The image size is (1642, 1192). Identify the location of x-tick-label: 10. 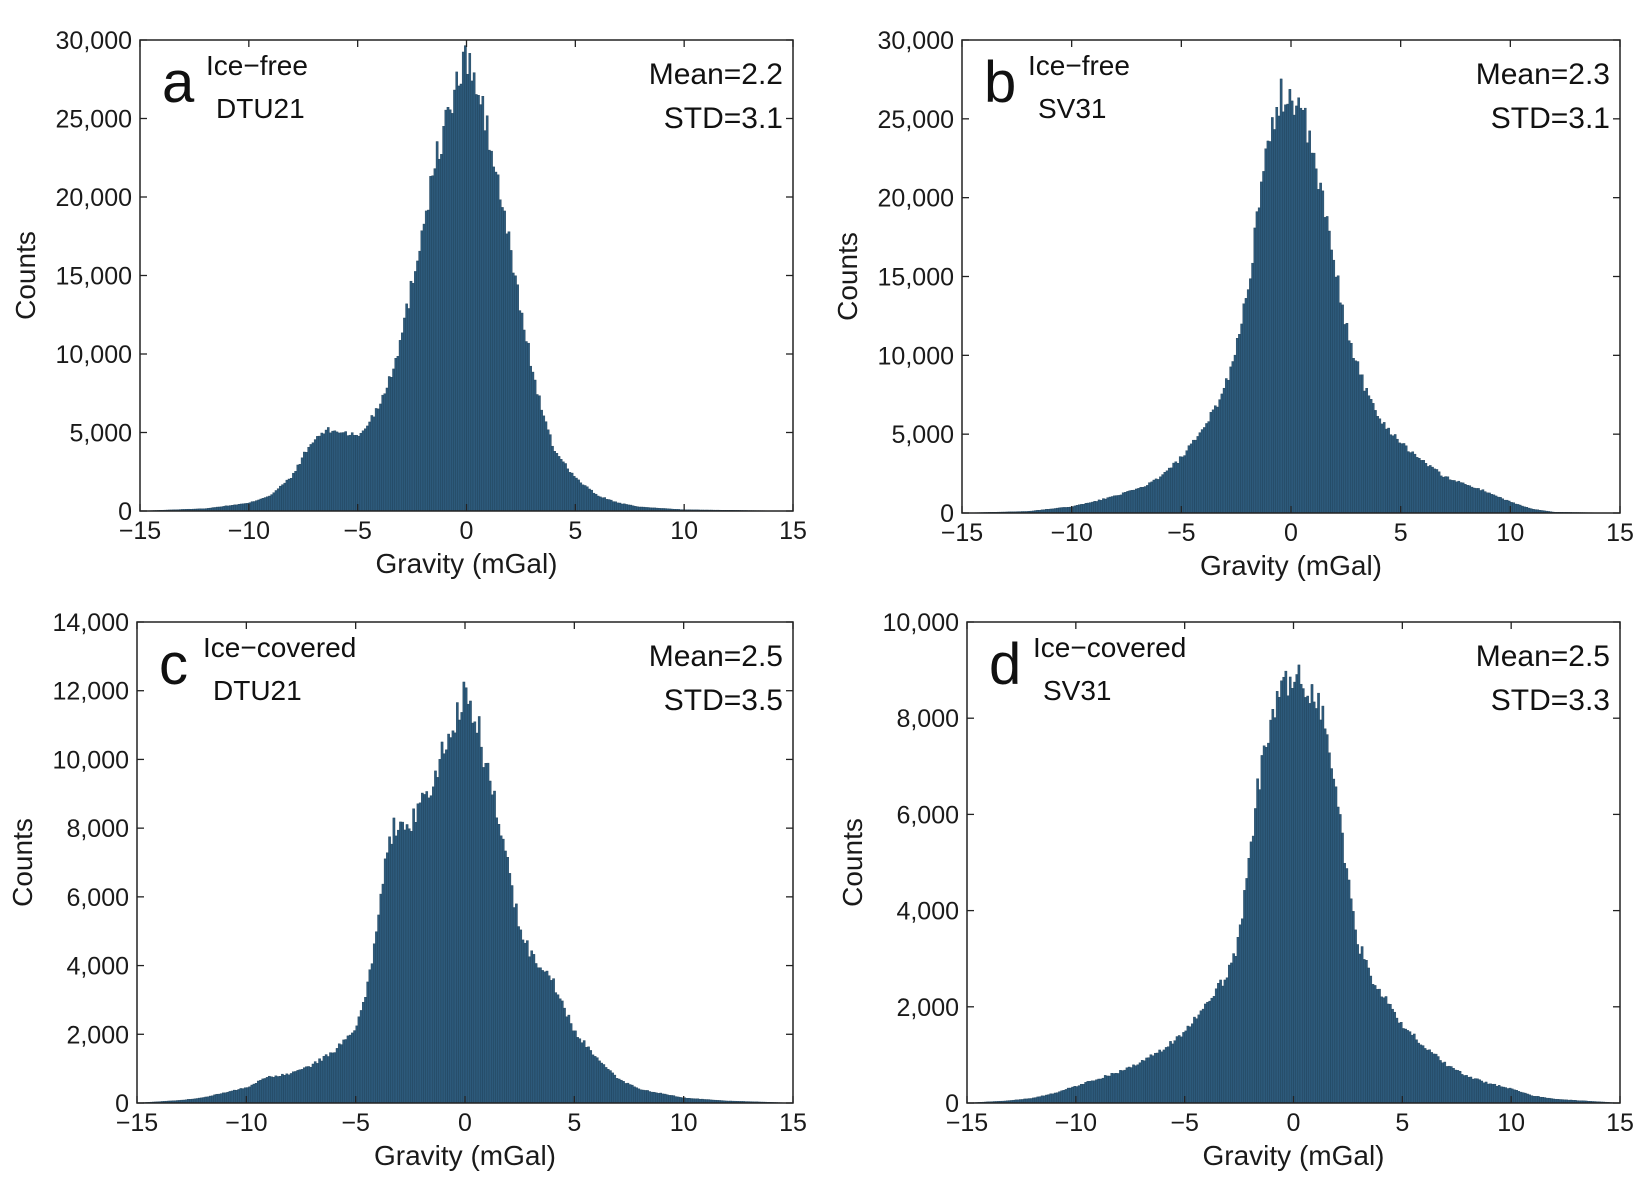
(1511, 1123).